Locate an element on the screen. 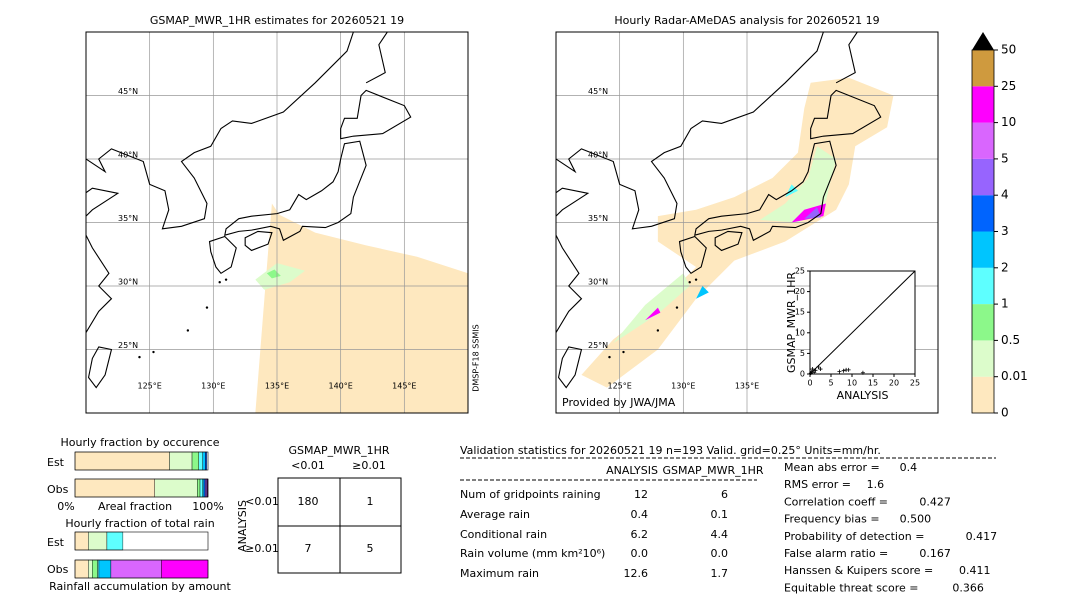 This screenshot has width=1080, height=616. lat-label: 40°N is located at coordinates (128, 155).